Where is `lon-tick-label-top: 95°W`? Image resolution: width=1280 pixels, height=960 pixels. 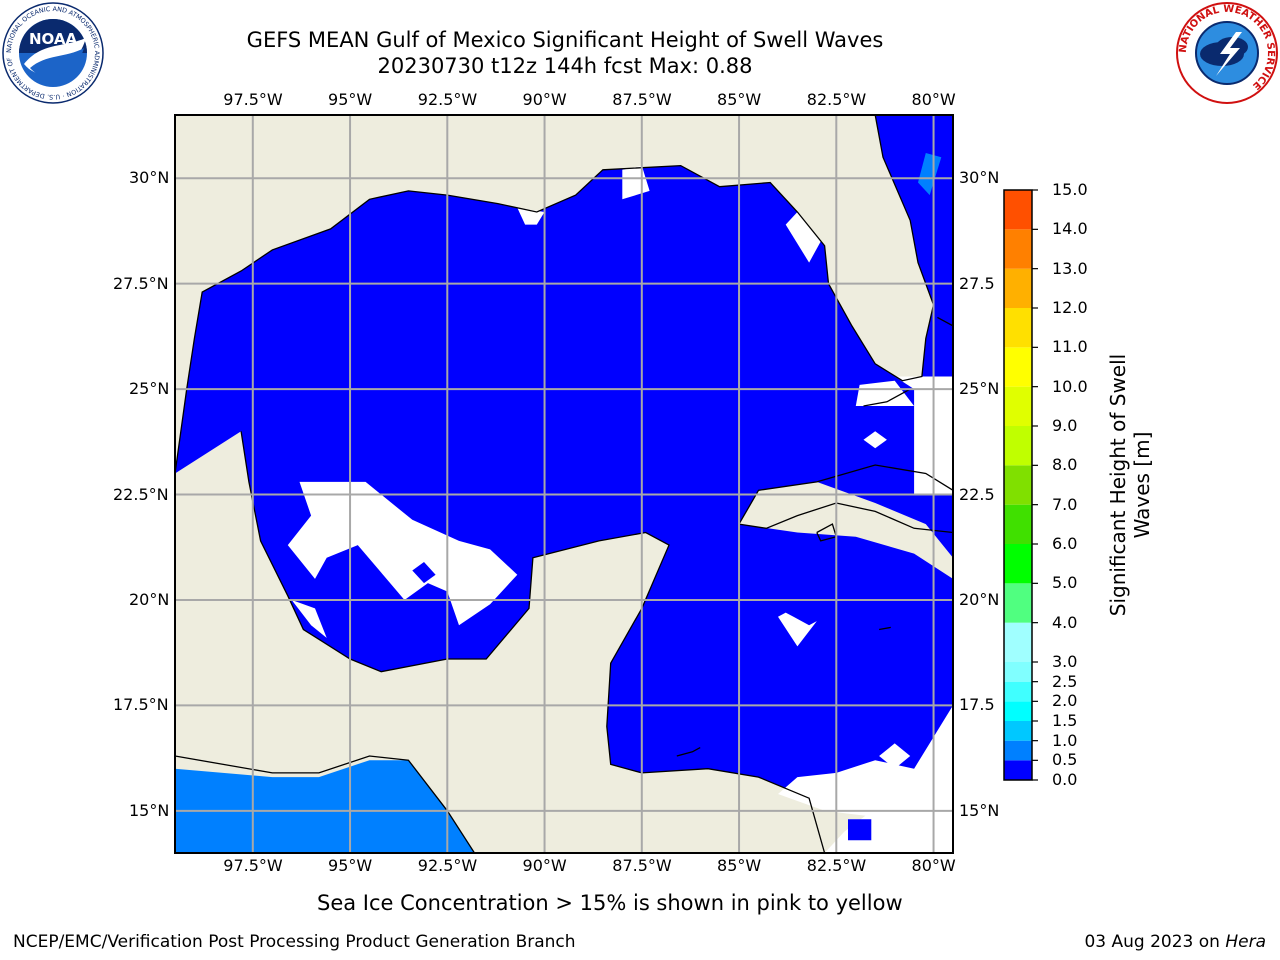 lon-tick-label-top: 95°W is located at coordinates (350, 99).